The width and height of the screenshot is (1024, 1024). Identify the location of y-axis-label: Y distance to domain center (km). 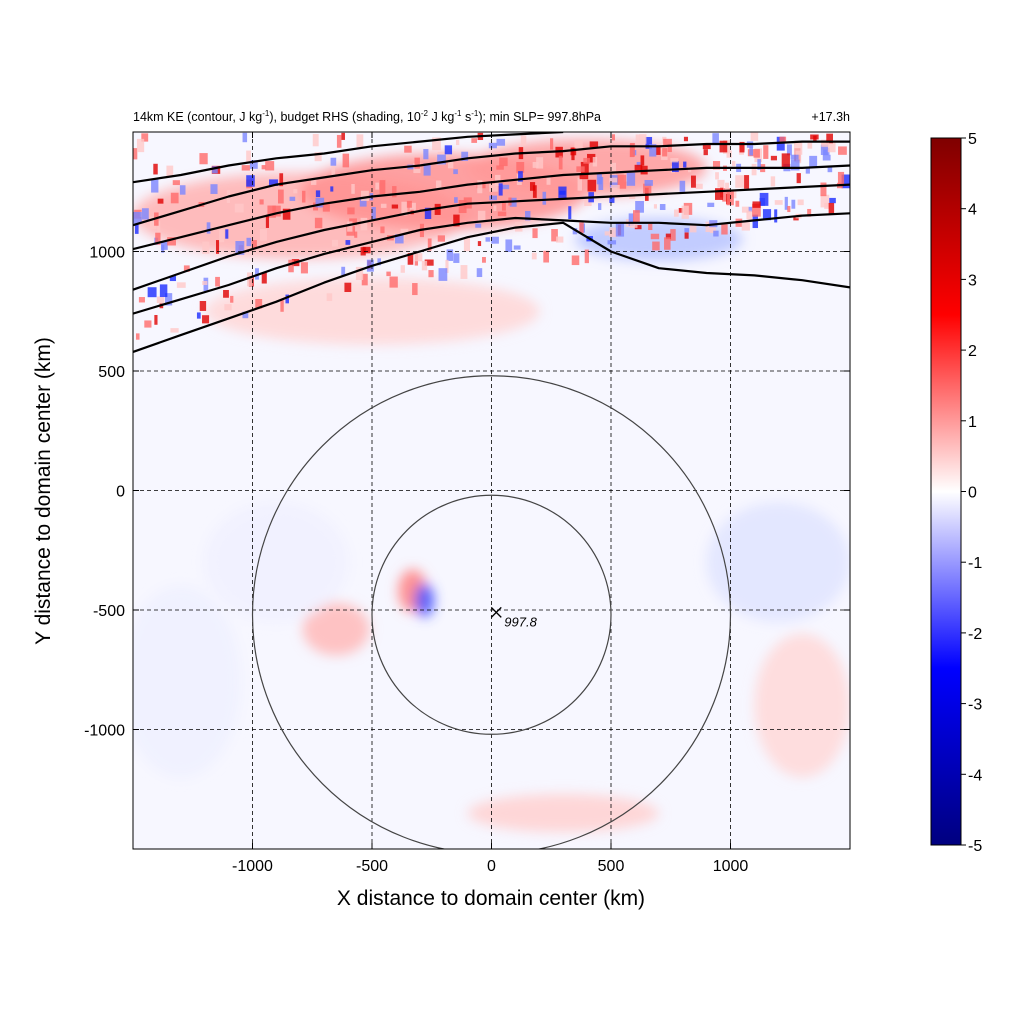
(43, 491).